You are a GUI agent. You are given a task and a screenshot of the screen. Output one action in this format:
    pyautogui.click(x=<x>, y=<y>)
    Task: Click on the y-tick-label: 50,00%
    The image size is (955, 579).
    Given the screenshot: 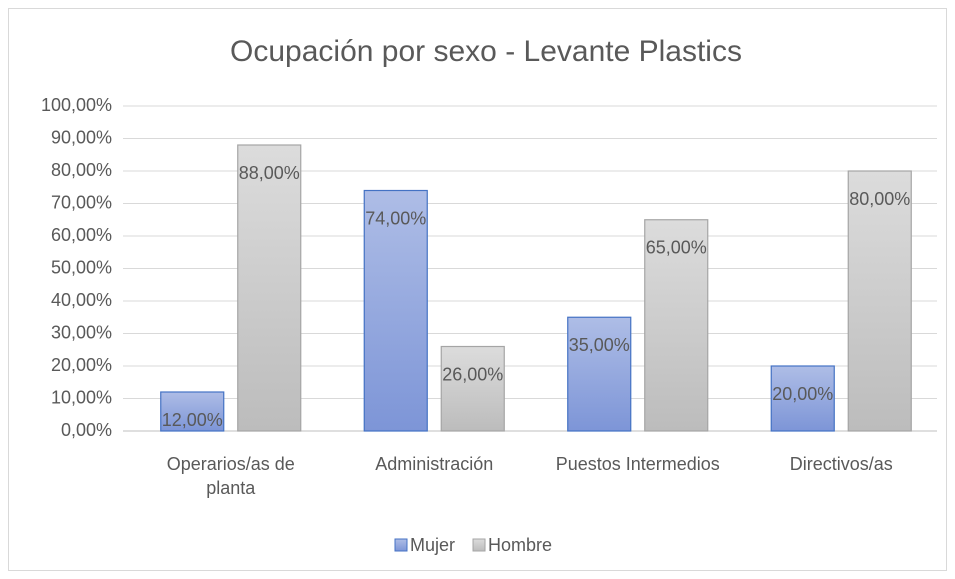 What is the action you would take?
    pyautogui.click(x=81, y=267)
    